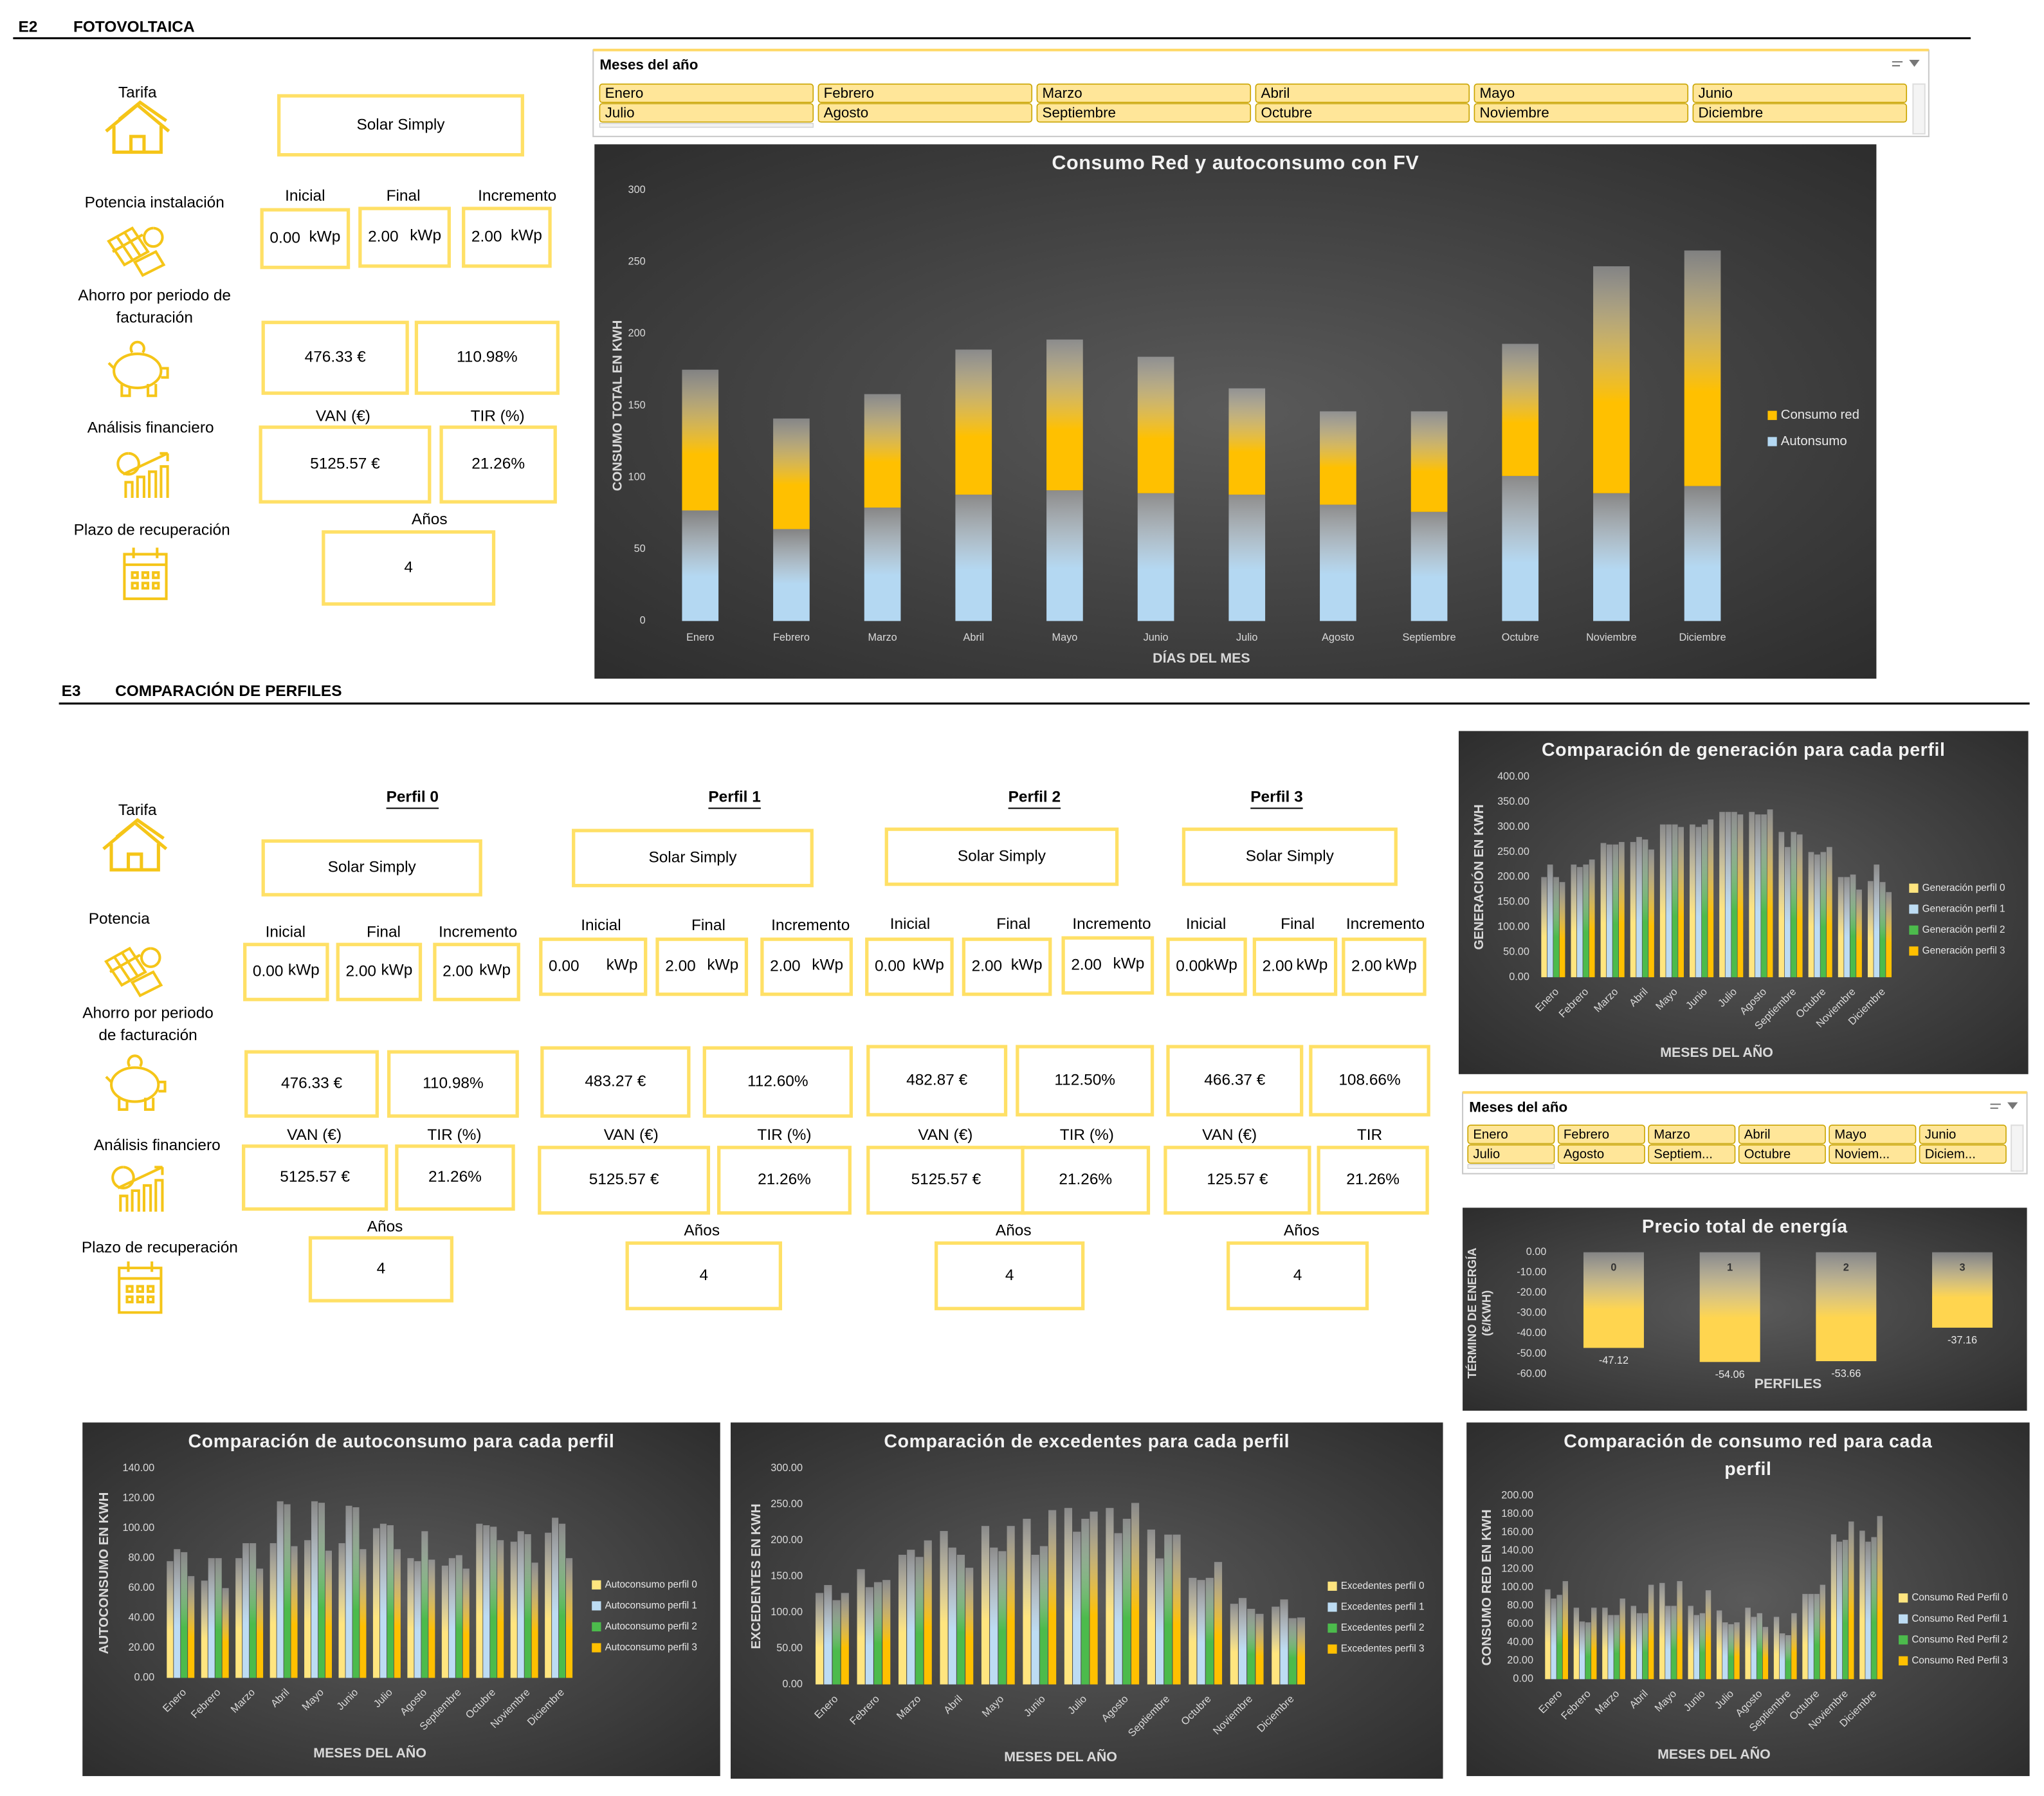  Describe the element at coordinates (1010, 1275) in the screenshot. I see `payback-box` at that location.